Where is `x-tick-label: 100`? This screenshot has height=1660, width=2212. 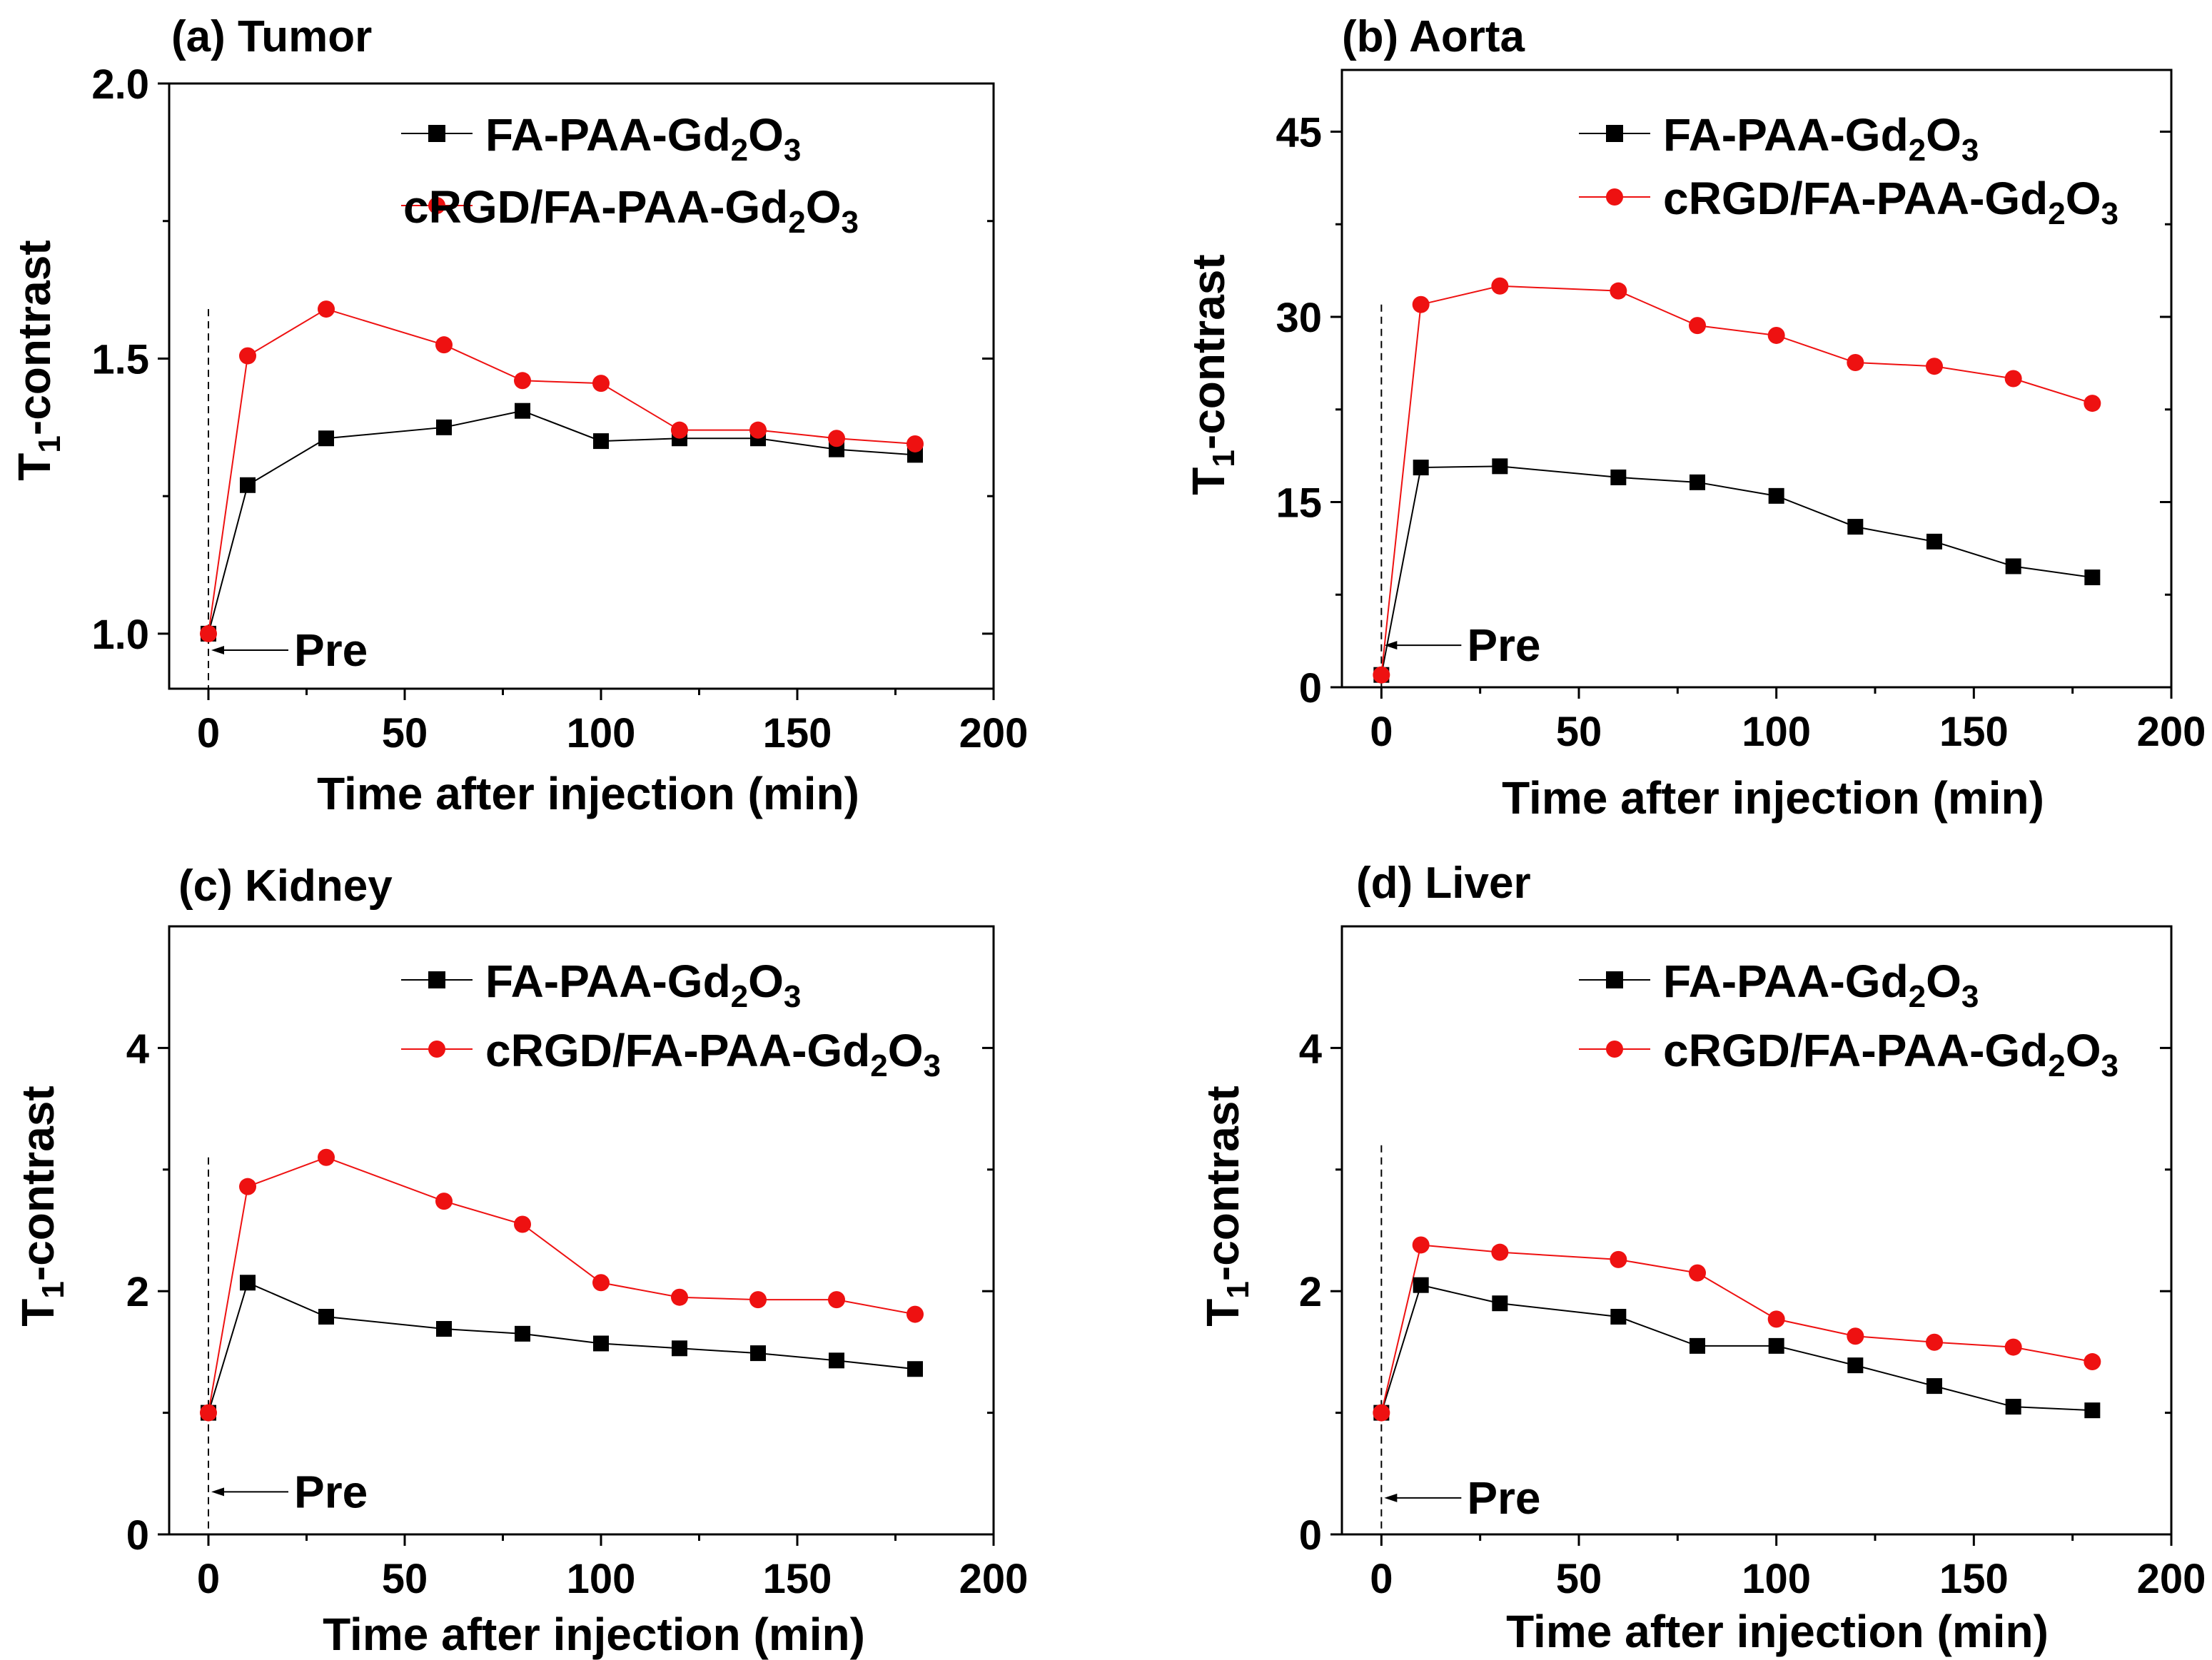 x-tick-label: 100 is located at coordinates (1776, 732).